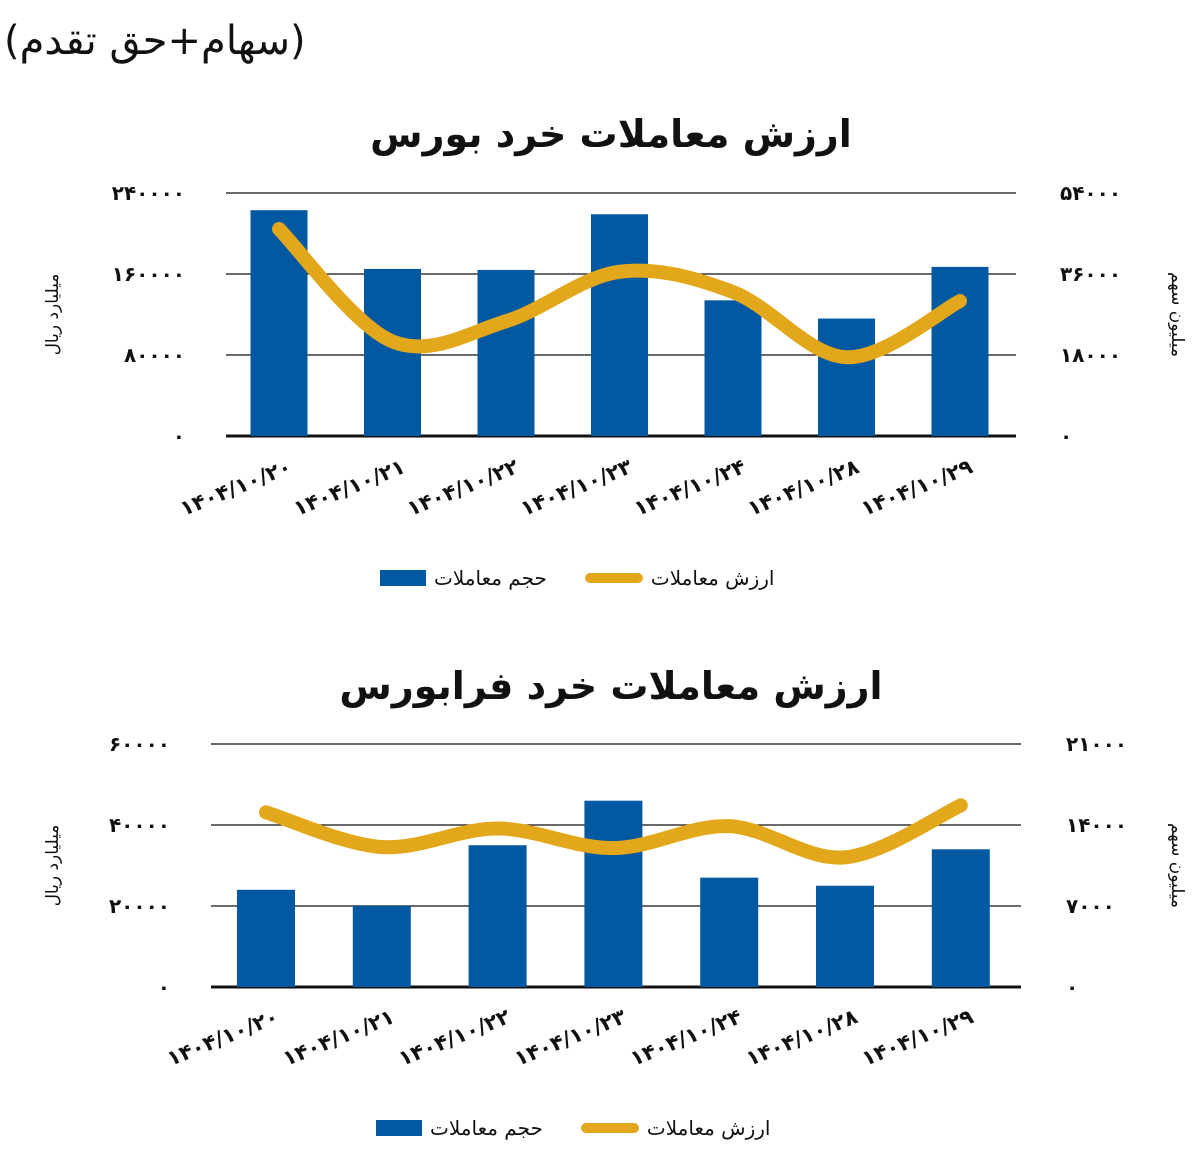  Describe the element at coordinates (802, 1037) in the screenshot. I see `x-axis-label: ۱۴۰۴/۱۰/۲۸` at that location.